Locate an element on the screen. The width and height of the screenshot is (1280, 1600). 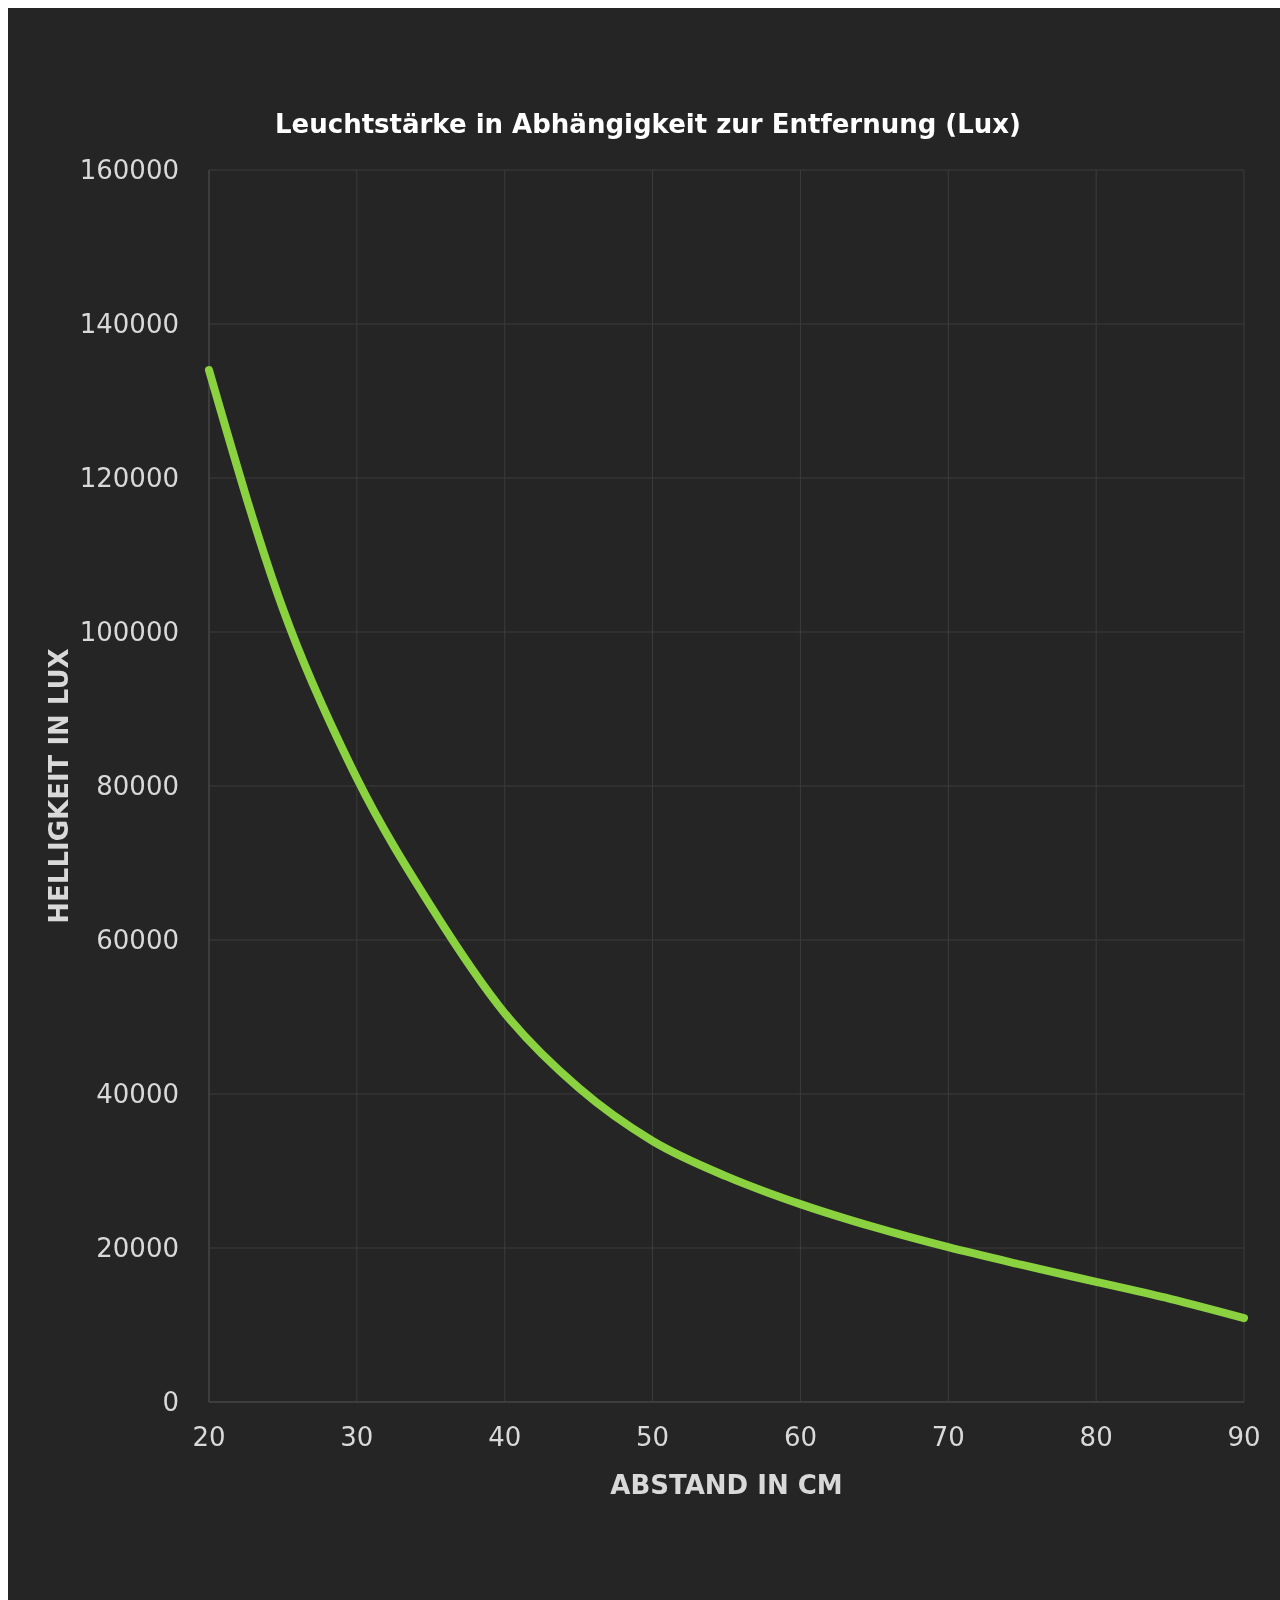
y-tick-label: 120000 is located at coordinates (129, 478).